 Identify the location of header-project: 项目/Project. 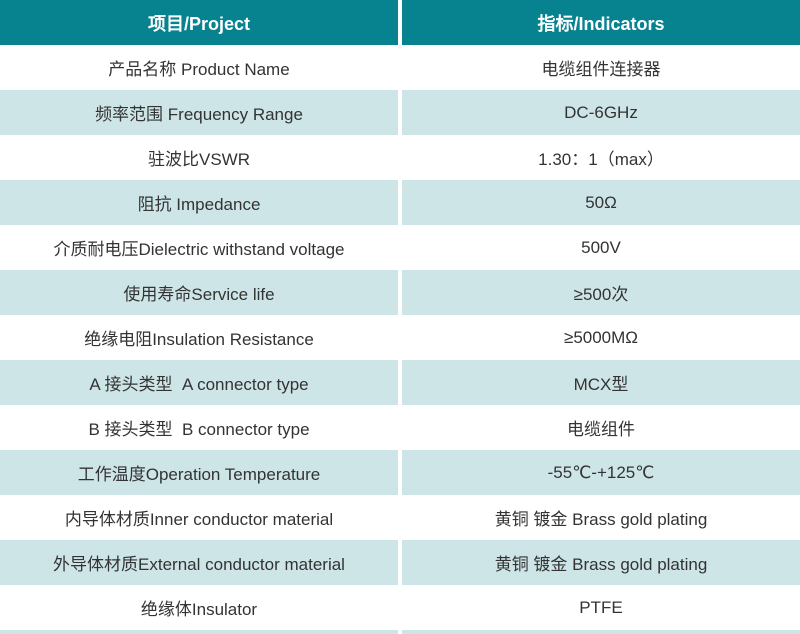
(199, 22).